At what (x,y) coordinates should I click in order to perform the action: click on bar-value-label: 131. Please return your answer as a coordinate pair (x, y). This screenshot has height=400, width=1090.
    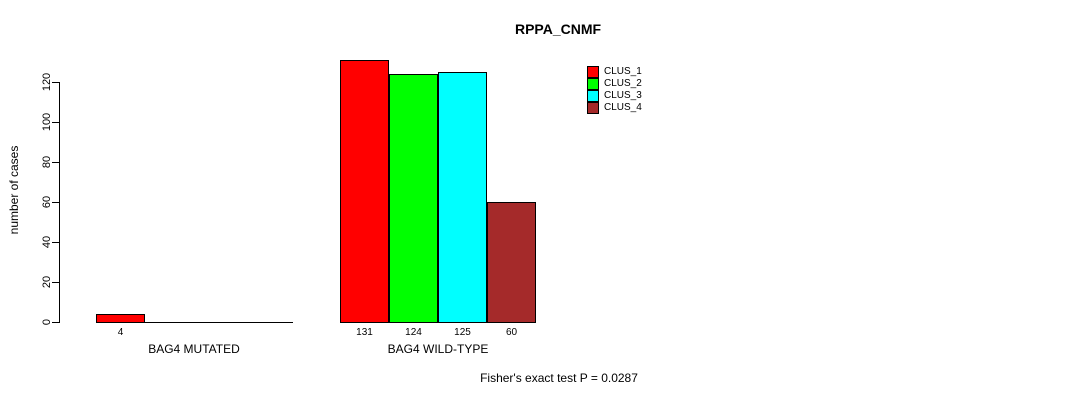
    Looking at the image, I should click on (364, 332).